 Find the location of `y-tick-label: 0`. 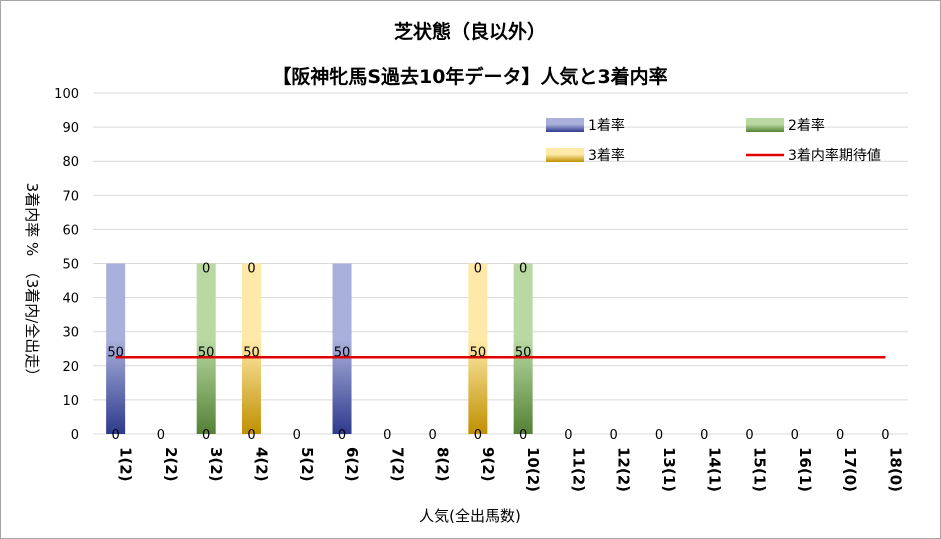

y-tick-label: 0 is located at coordinates (75, 435).